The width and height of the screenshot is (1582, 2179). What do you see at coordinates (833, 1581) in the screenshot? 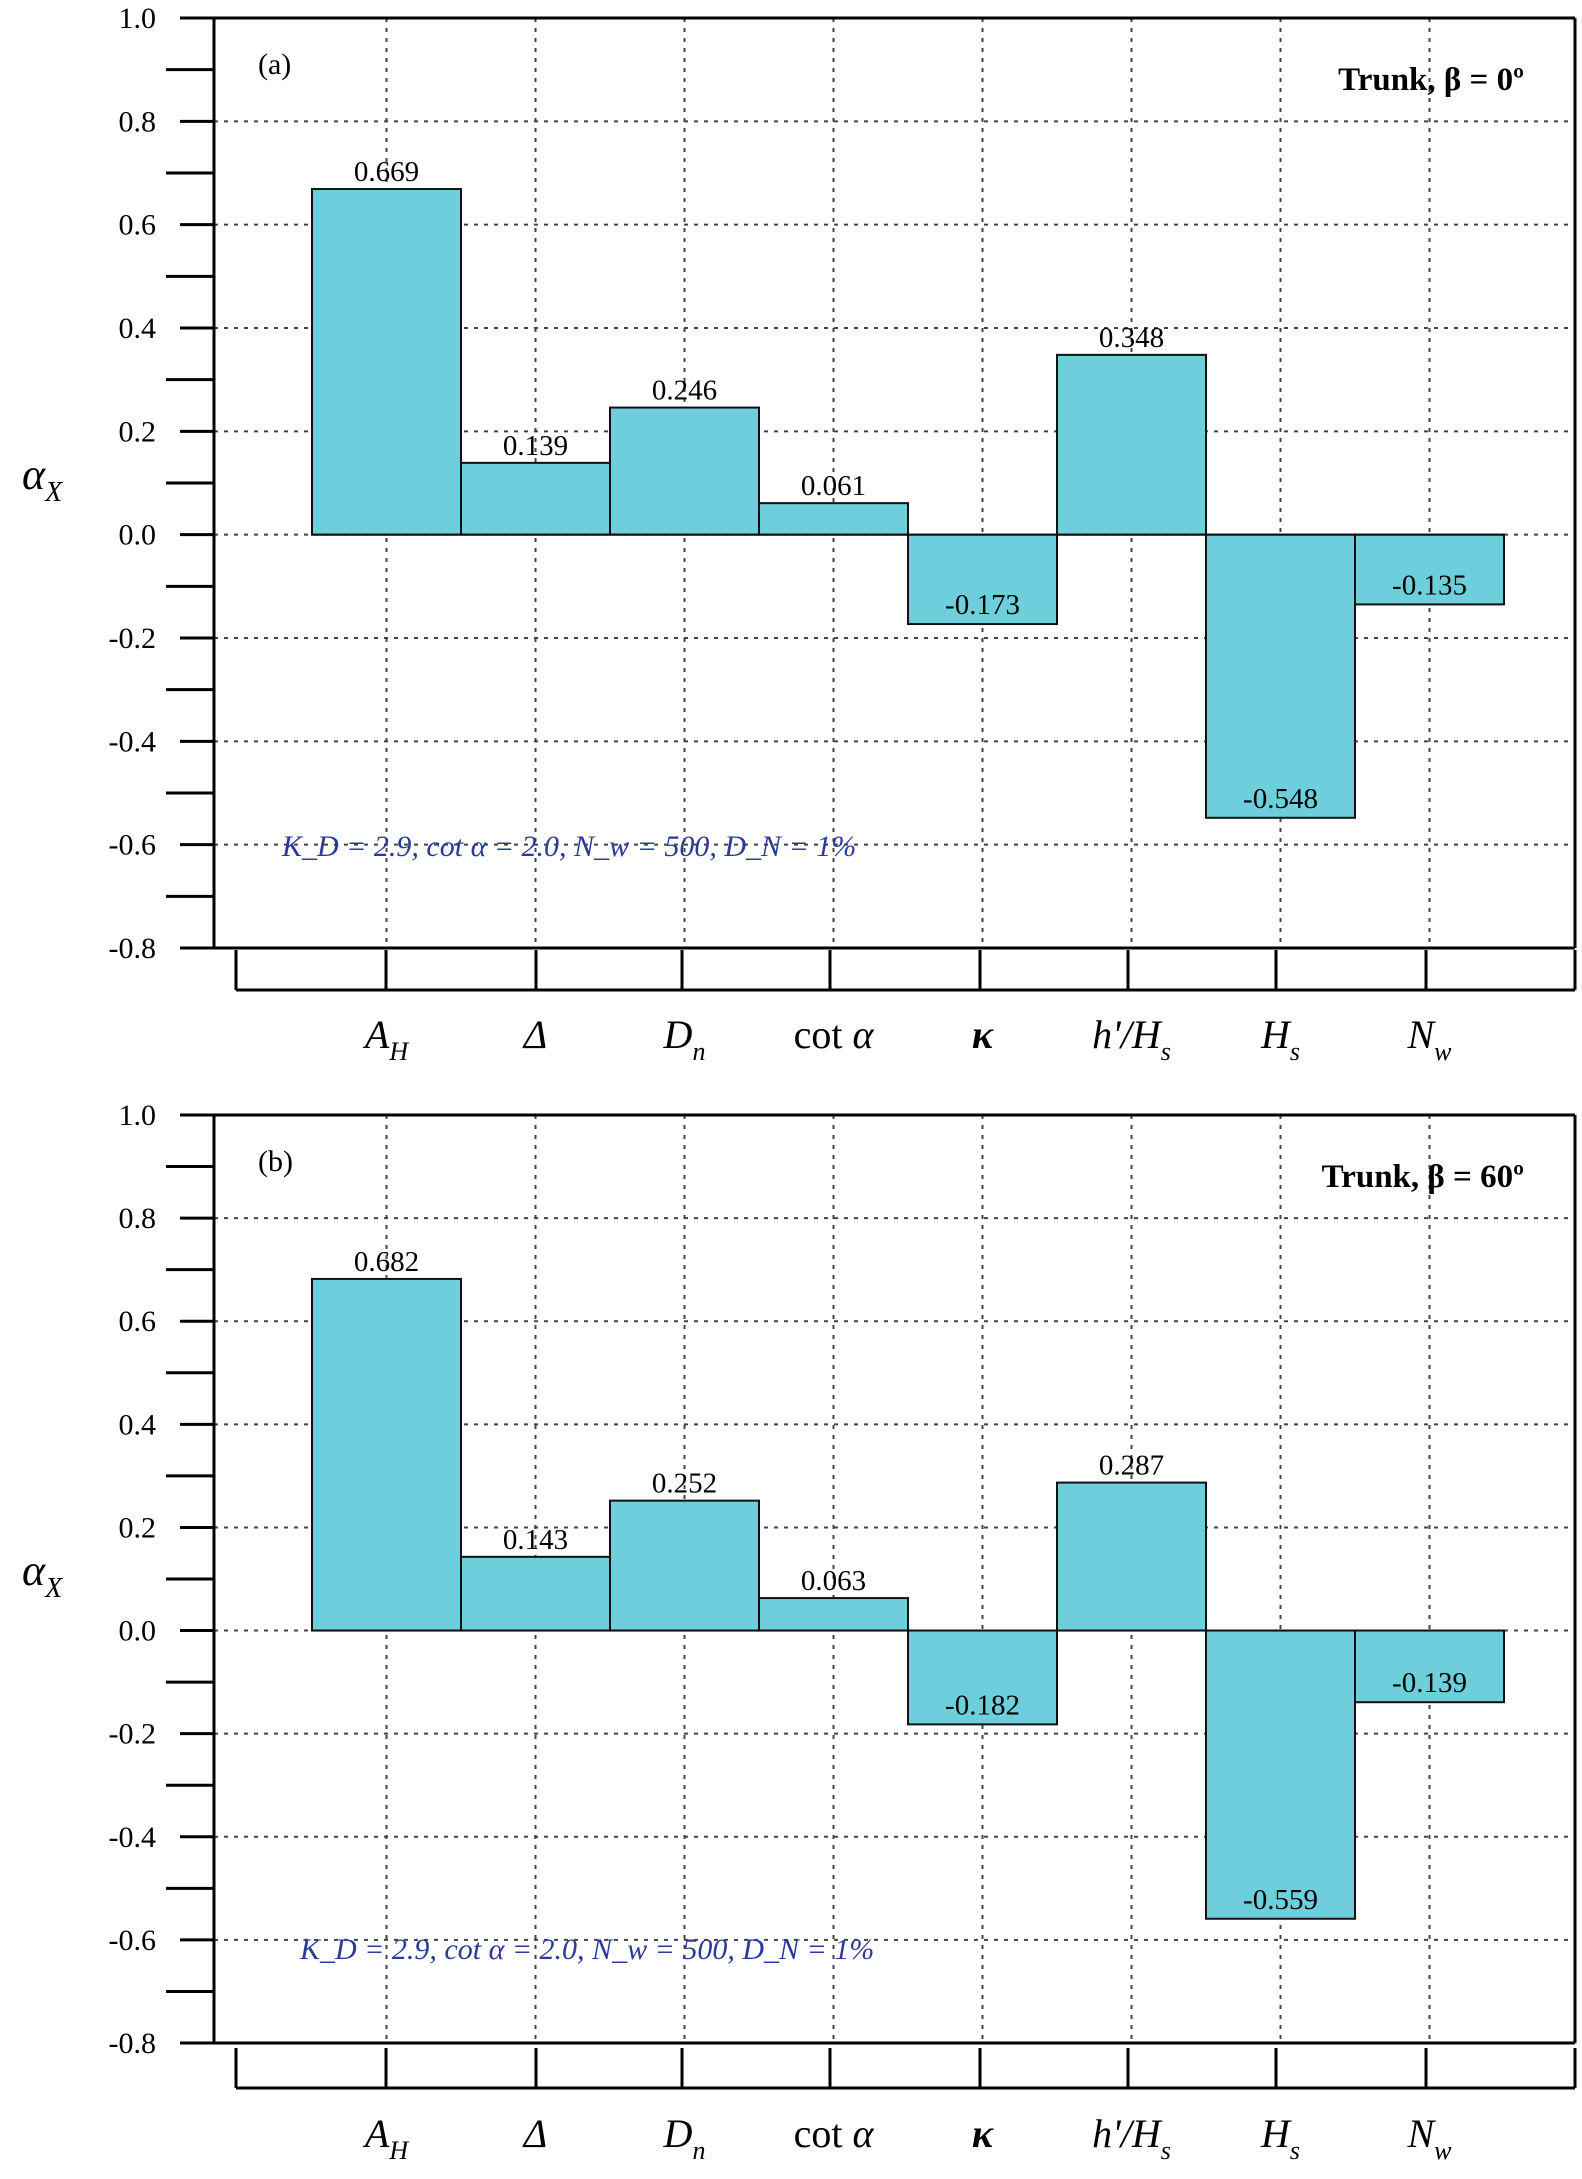
I see `data-label: 0.063` at bounding box center [833, 1581].